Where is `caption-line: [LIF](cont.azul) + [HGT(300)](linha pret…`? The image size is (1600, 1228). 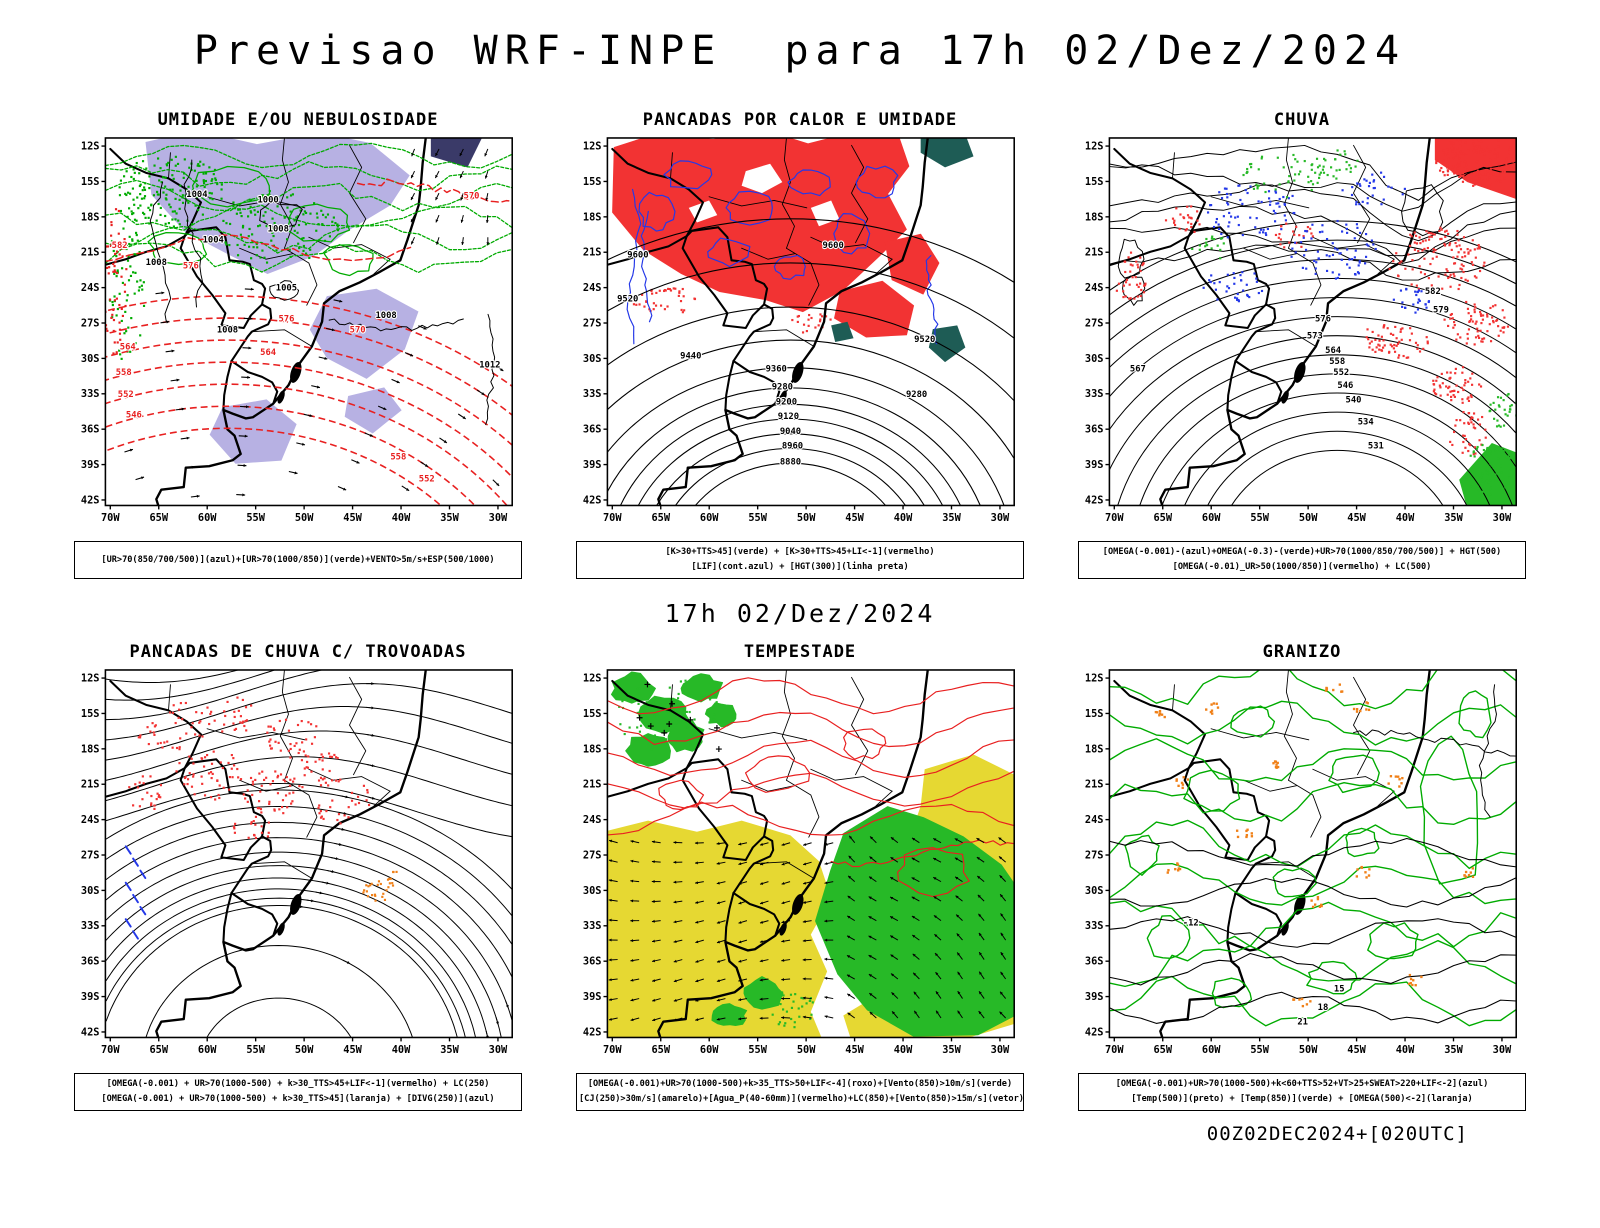 caption-line: [LIF](cont.azul) + [HGT(300)](linha pret… is located at coordinates (800, 567).